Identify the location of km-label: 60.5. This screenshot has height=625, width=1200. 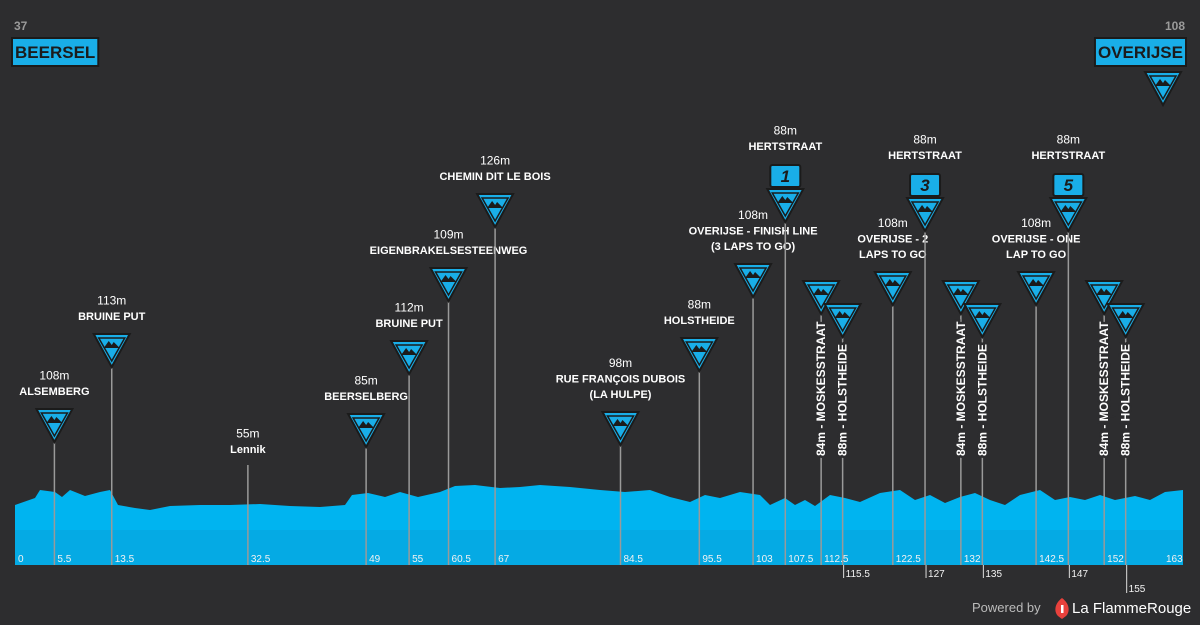
(462, 559).